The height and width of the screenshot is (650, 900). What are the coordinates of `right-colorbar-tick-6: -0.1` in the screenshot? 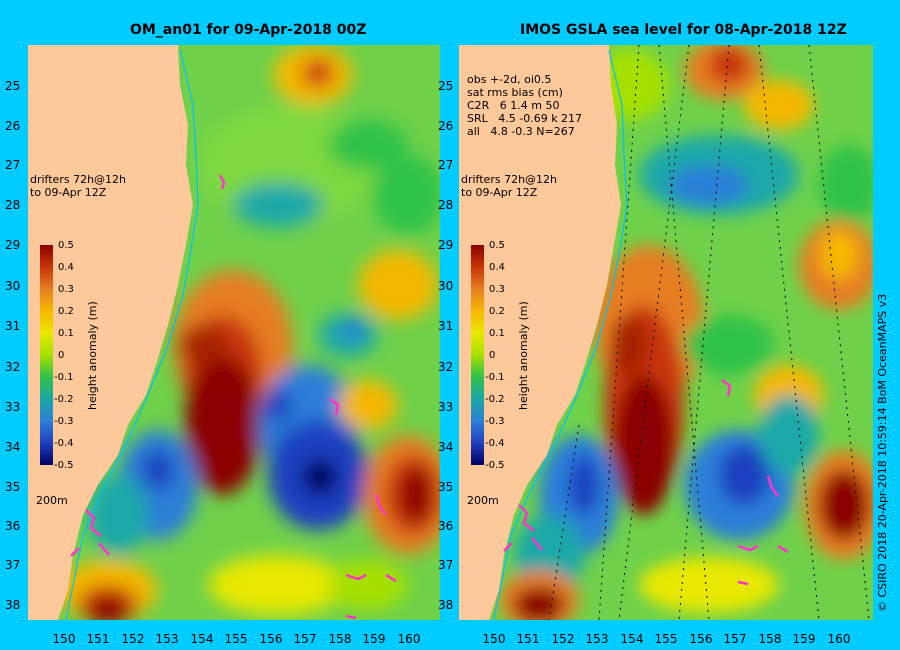 It's located at (495, 377).